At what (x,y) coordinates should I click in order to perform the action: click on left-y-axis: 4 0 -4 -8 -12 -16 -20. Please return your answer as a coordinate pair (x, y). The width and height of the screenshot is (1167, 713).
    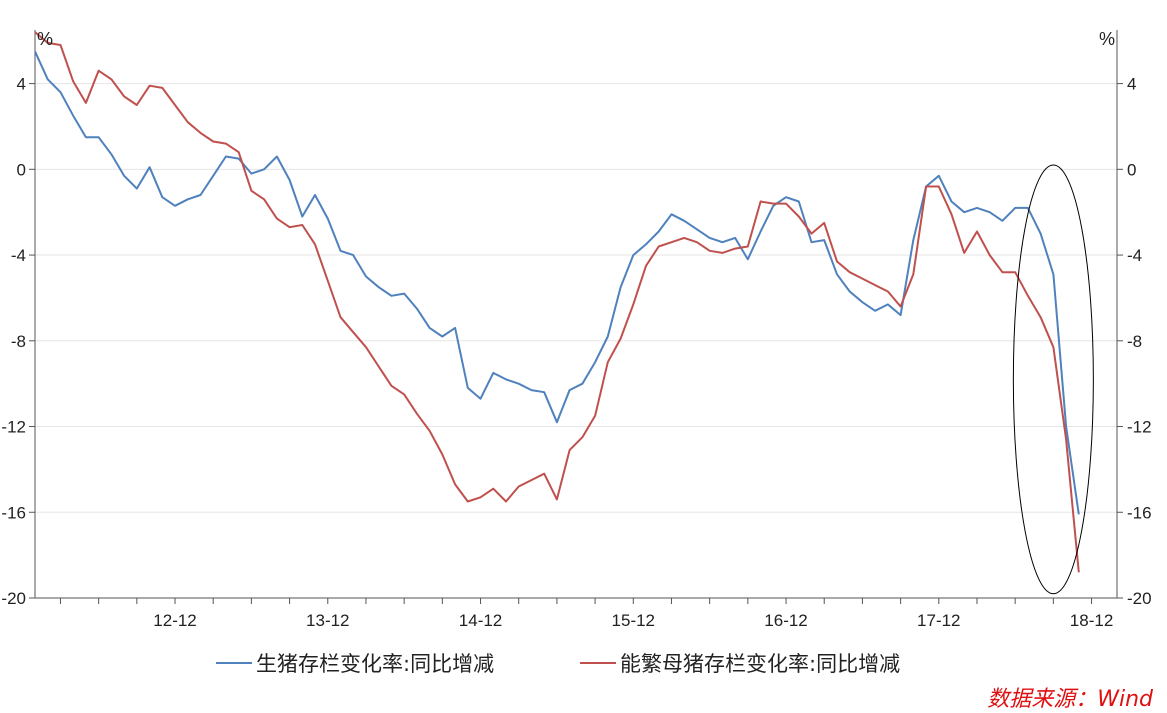
    Looking at the image, I should click on (18, 341).